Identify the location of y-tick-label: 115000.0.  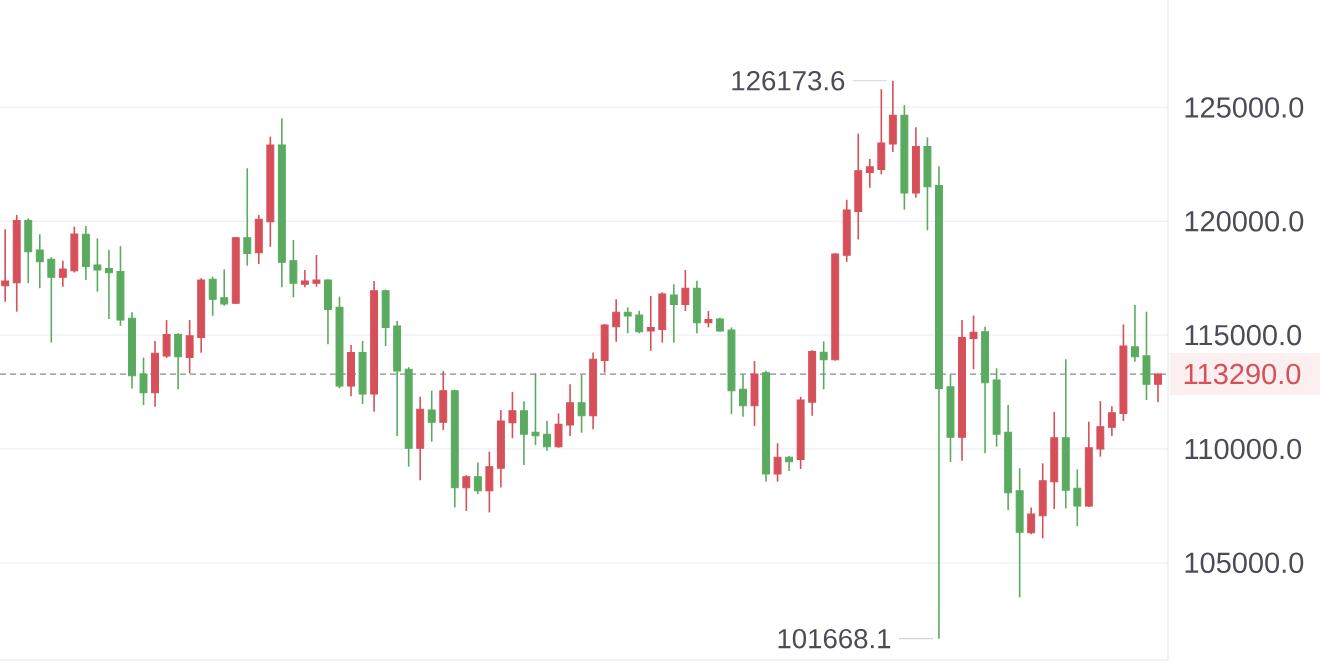
(1243, 335).